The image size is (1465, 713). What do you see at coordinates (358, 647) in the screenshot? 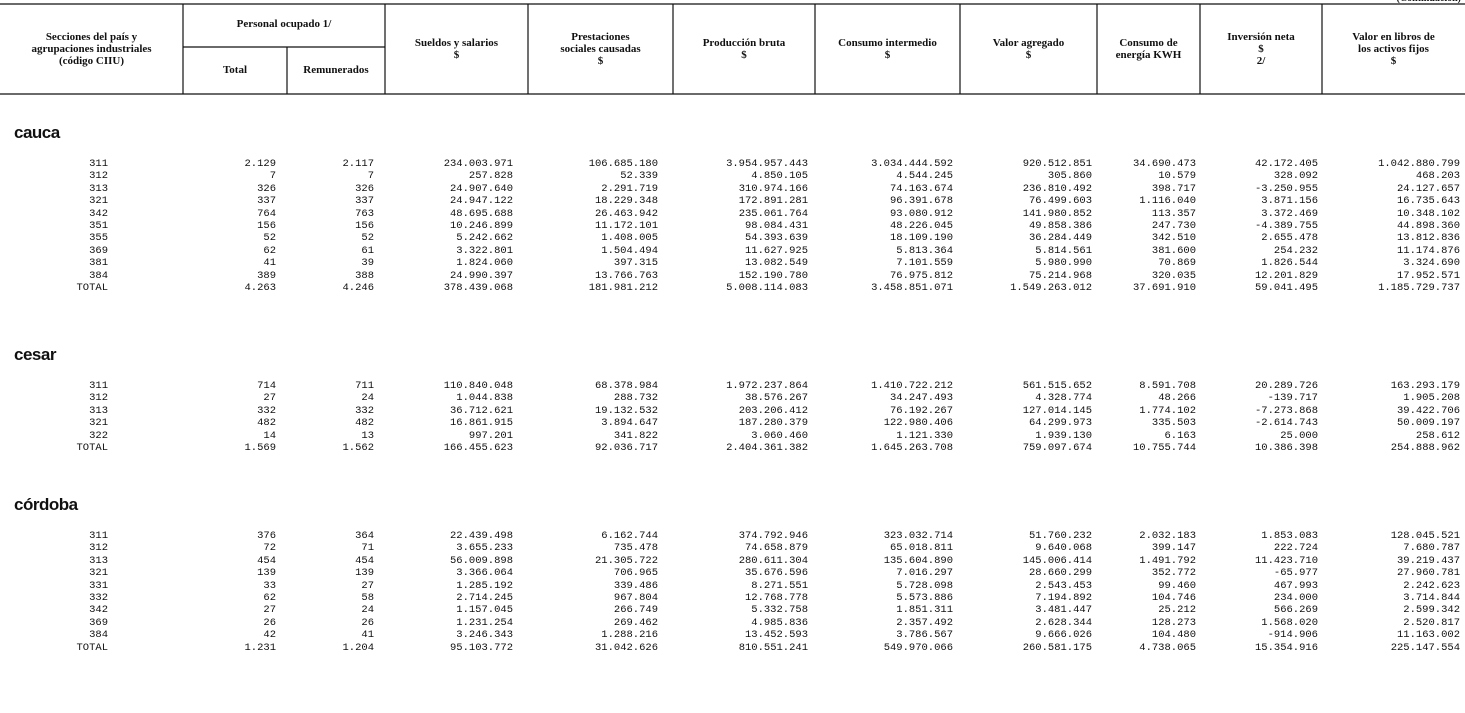
I see `cell-value: 1.204` at bounding box center [358, 647].